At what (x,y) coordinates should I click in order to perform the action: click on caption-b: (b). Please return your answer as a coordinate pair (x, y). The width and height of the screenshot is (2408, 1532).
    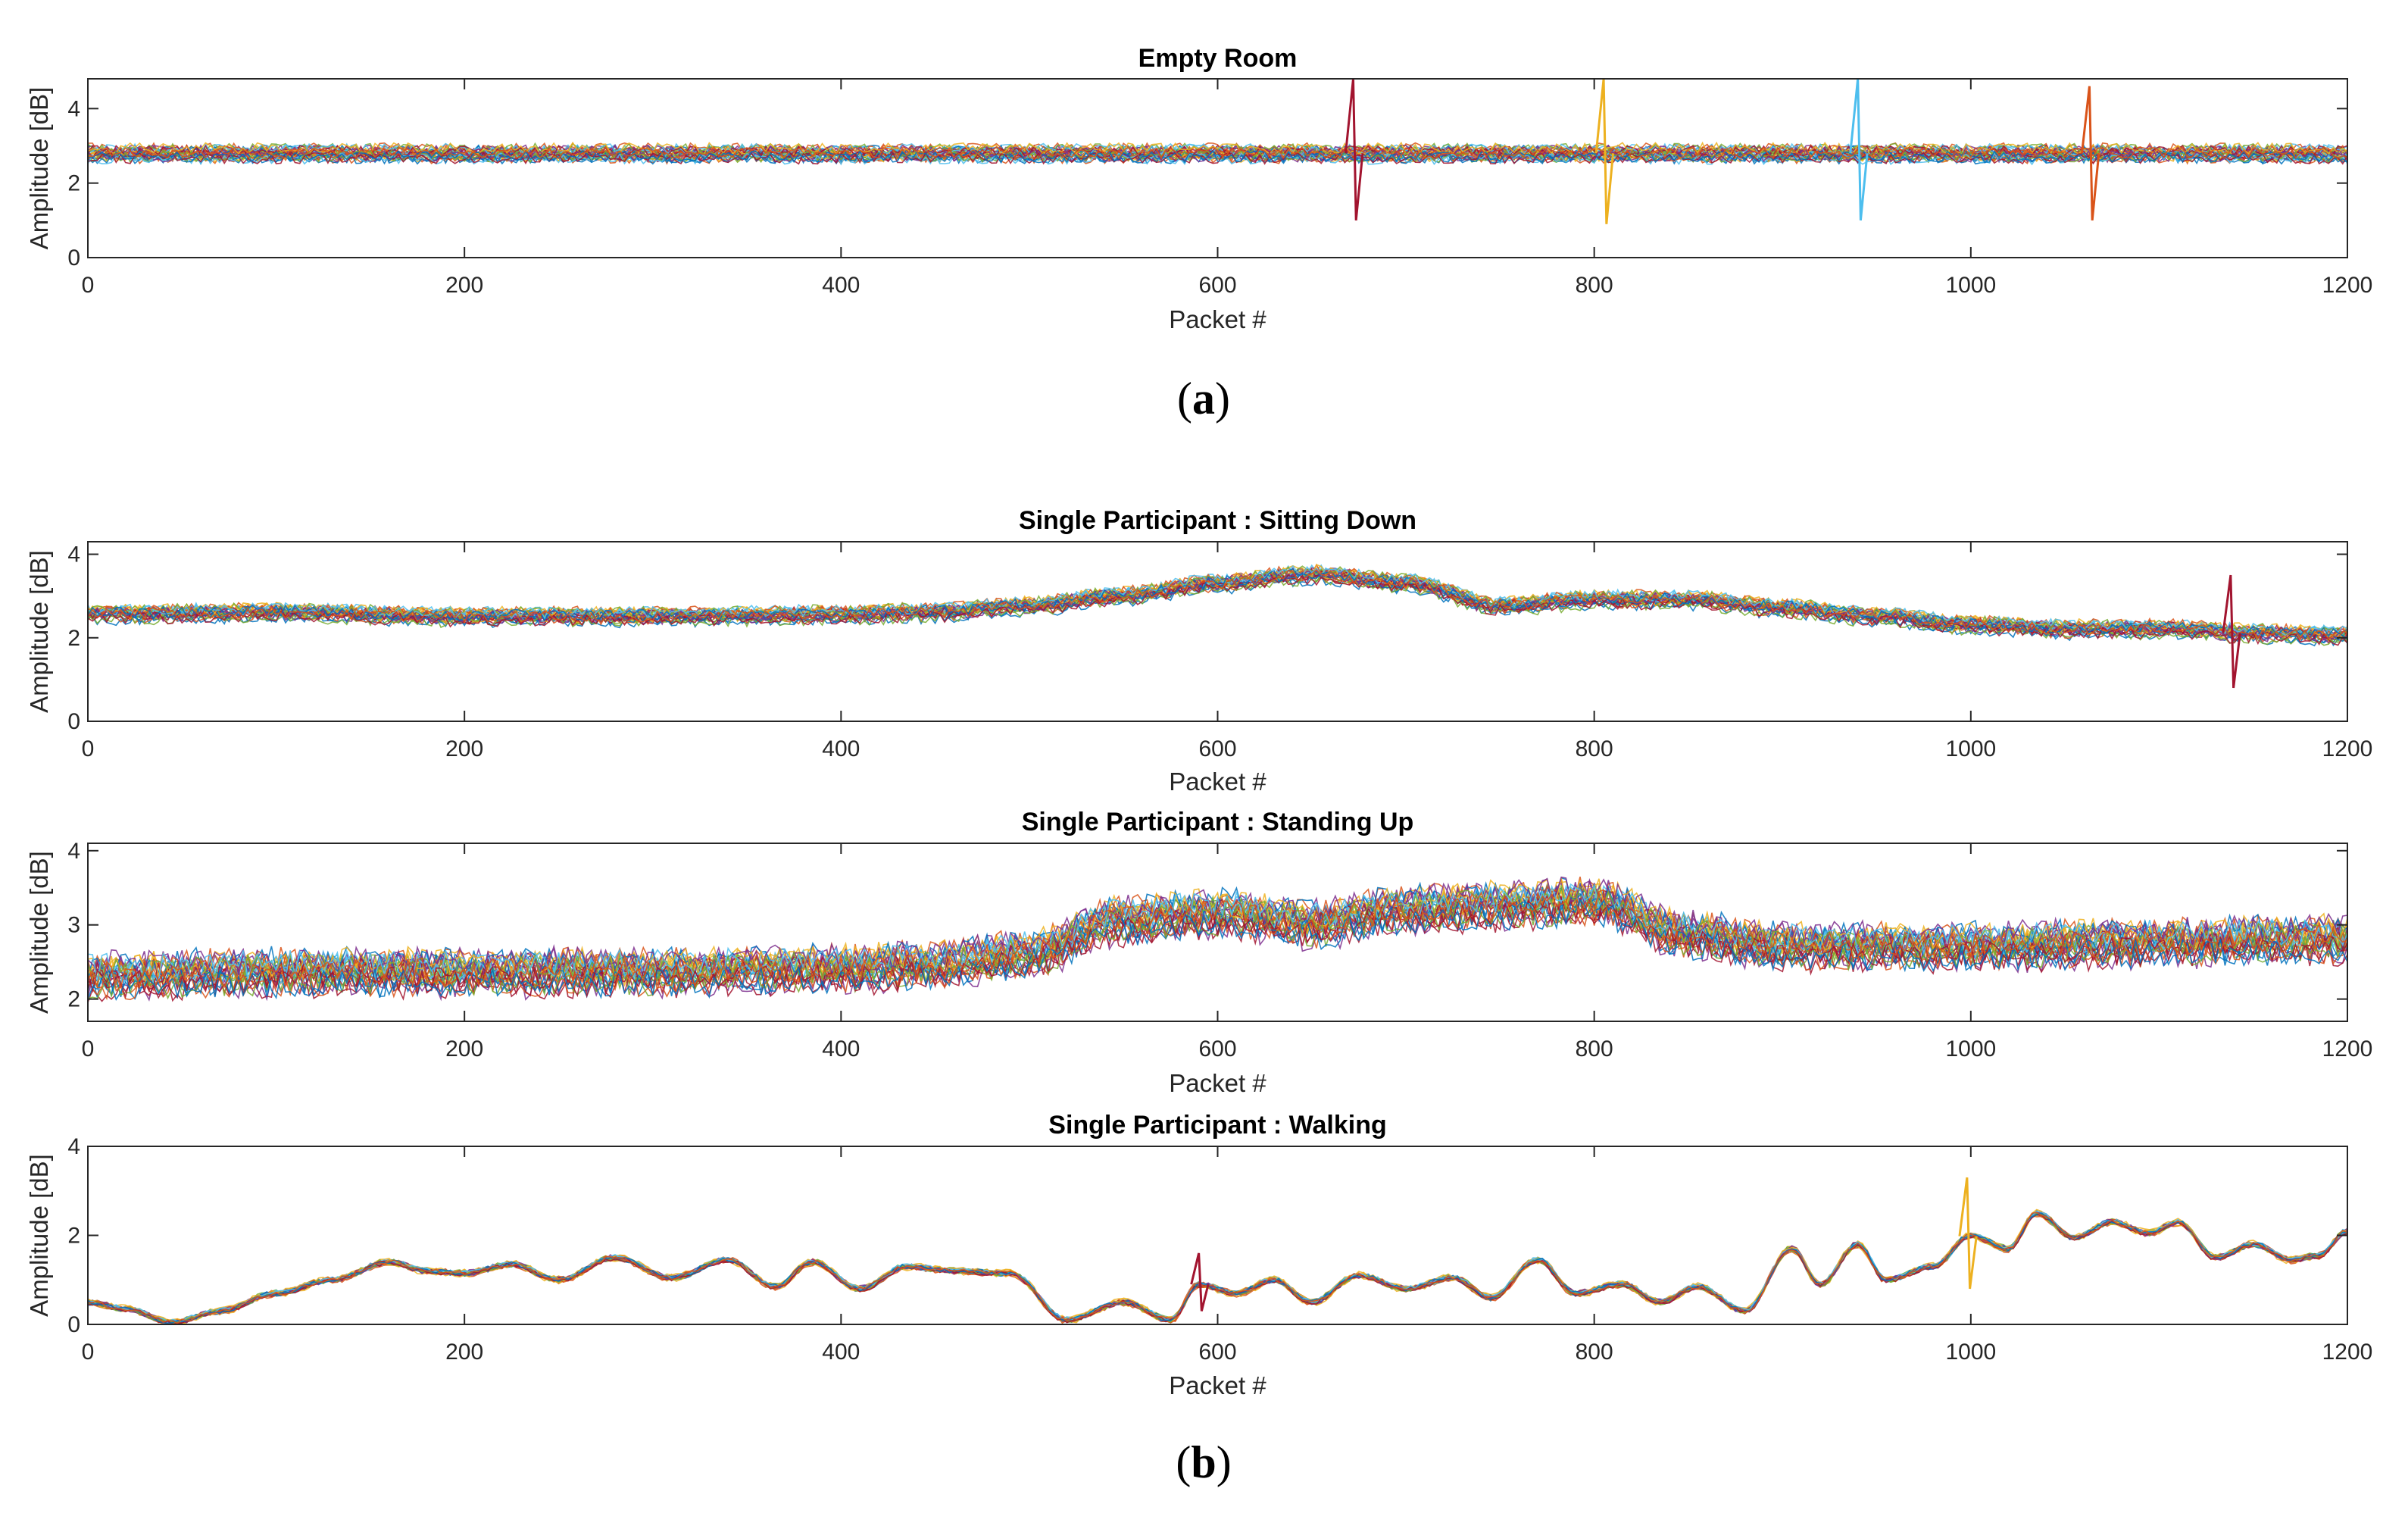
    Looking at the image, I should click on (1203, 1462).